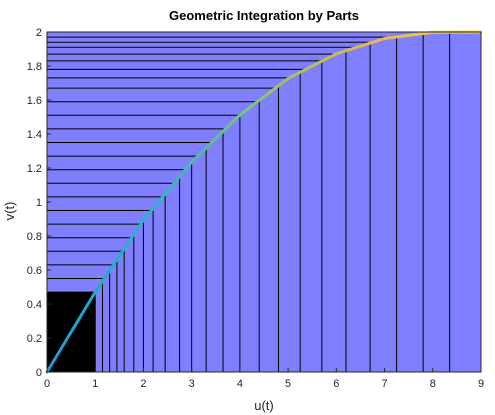 This screenshot has width=495, height=415. What do you see at coordinates (34, 67) in the screenshot?
I see `y-tick-label: 1.8` at bounding box center [34, 67].